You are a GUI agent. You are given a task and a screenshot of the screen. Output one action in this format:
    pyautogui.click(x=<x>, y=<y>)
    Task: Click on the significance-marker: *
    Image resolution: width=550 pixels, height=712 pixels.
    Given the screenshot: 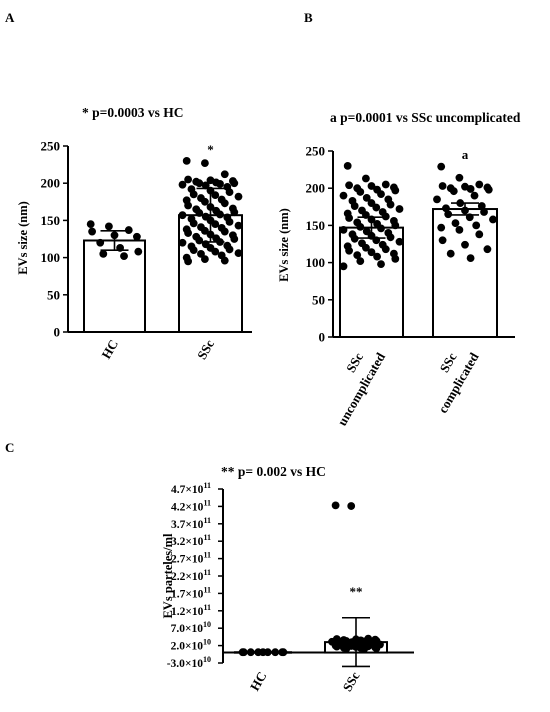 What is the action you would take?
    pyautogui.click(x=210, y=149)
    